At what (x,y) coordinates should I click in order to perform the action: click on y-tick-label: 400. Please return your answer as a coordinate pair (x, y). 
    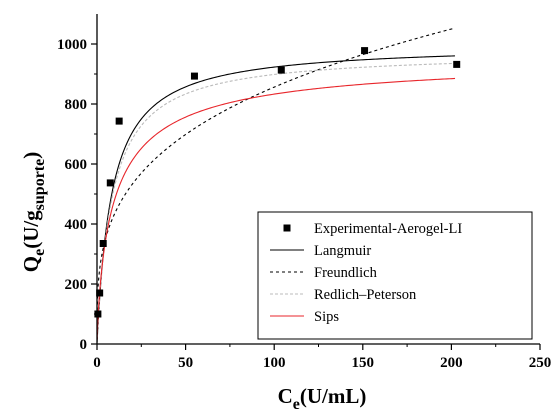
    Looking at the image, I should click on (76, 225).